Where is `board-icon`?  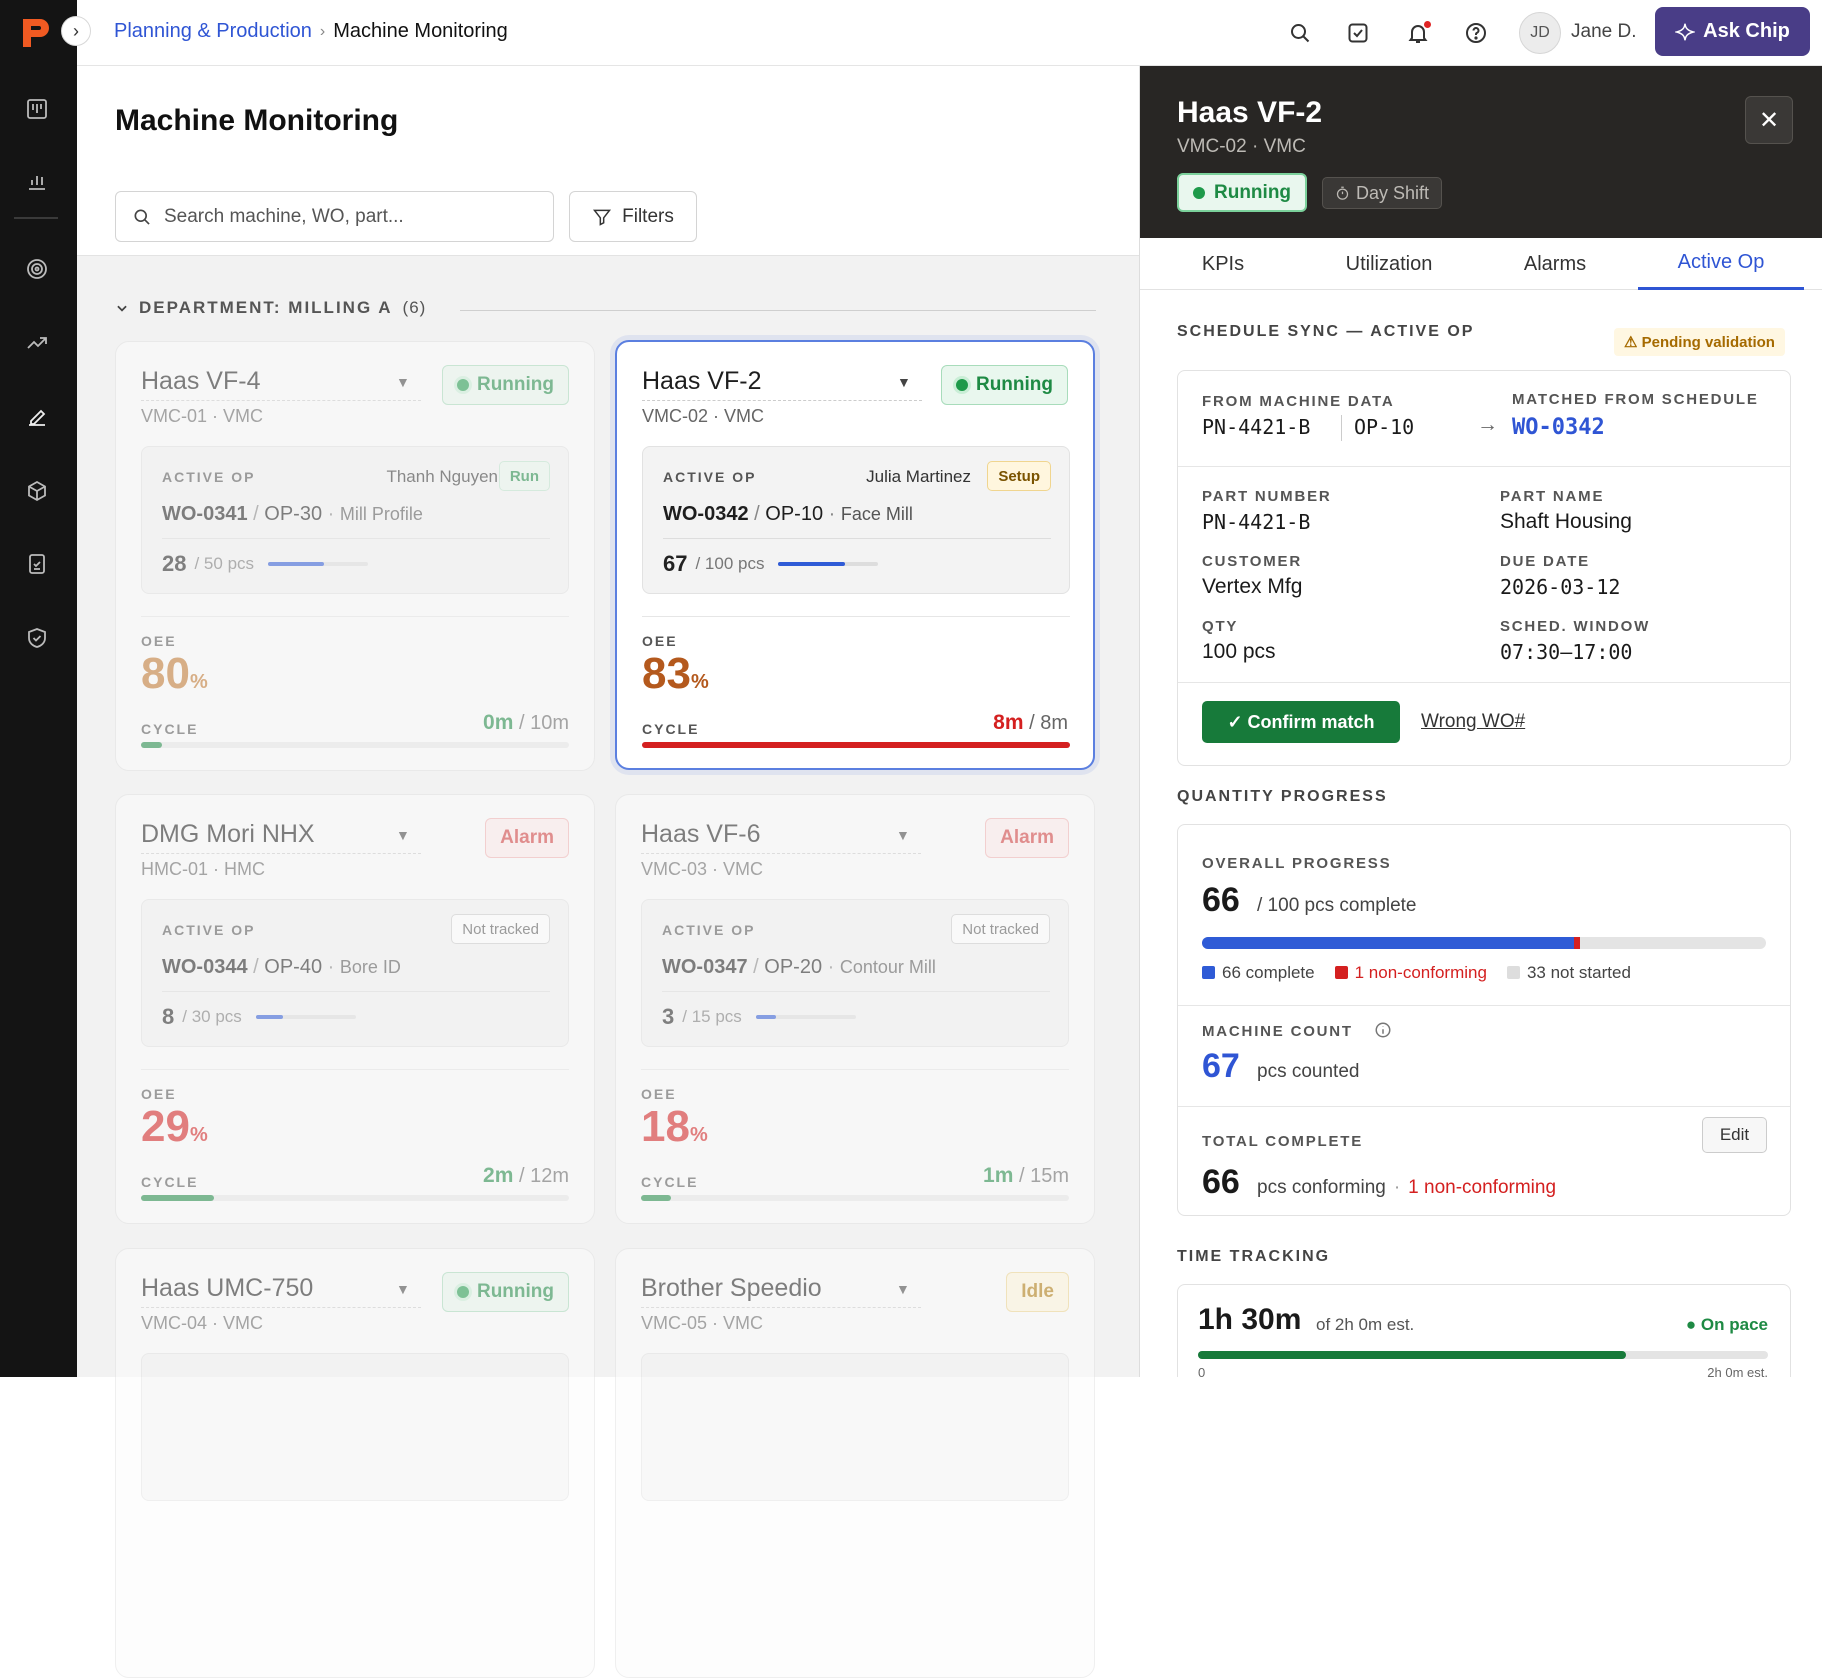
board-icon is located at coordinates (37, 109).